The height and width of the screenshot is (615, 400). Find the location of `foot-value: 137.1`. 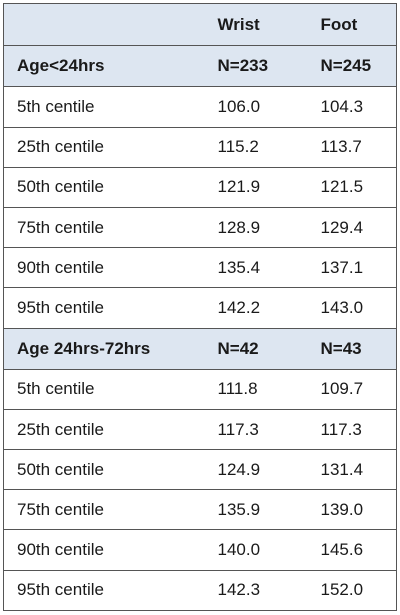

foot-value: 137.1 is located at coordinates (351, 268).